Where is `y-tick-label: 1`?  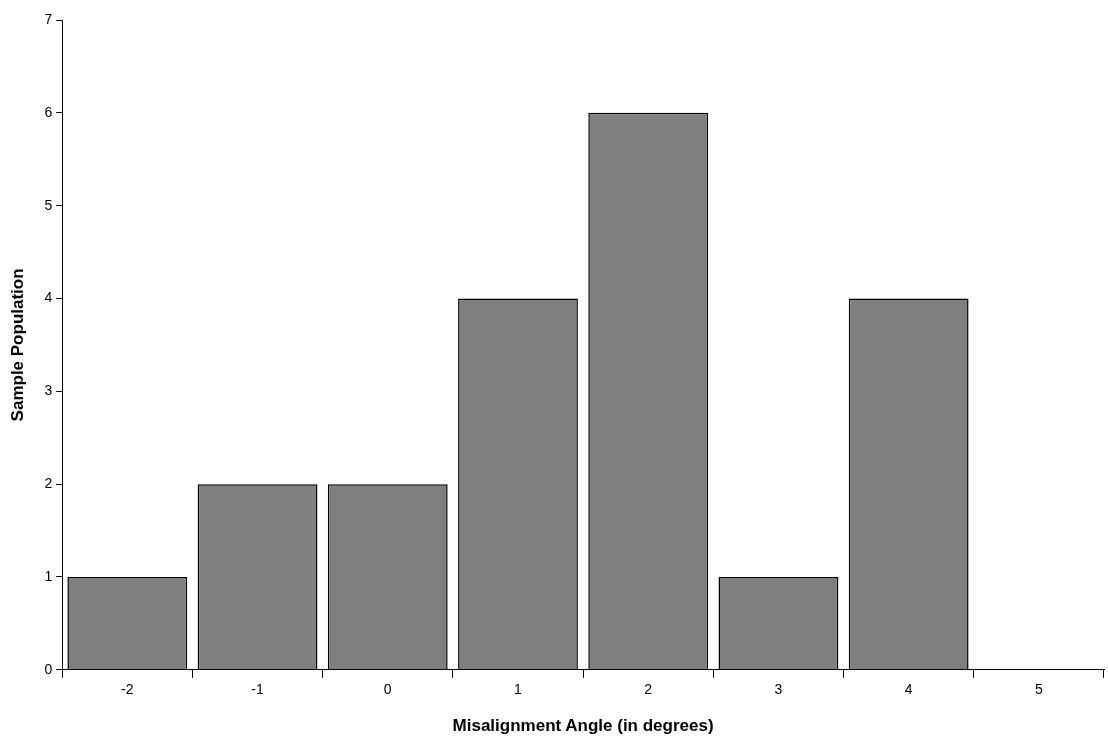
y-tick-label: 1 is located at coordinates (48, 575).